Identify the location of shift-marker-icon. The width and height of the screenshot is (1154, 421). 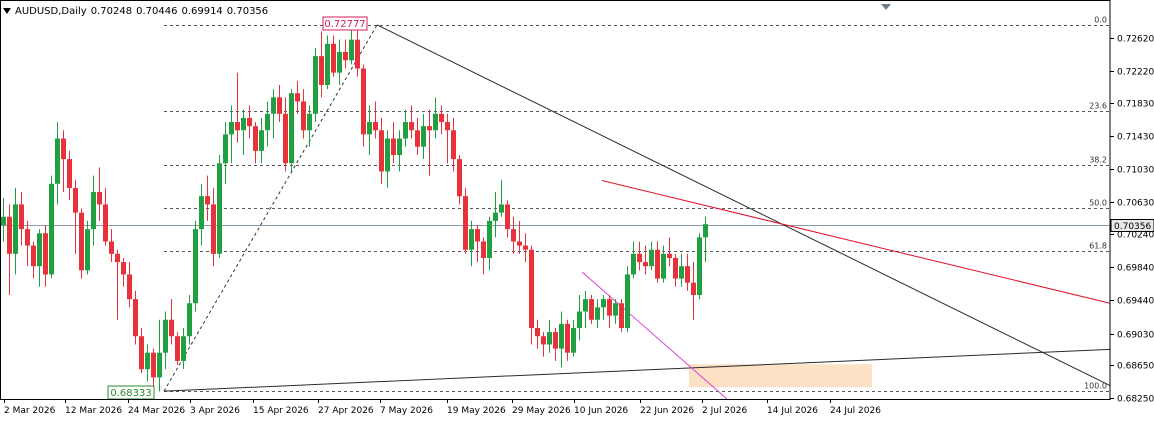
(886, 7).